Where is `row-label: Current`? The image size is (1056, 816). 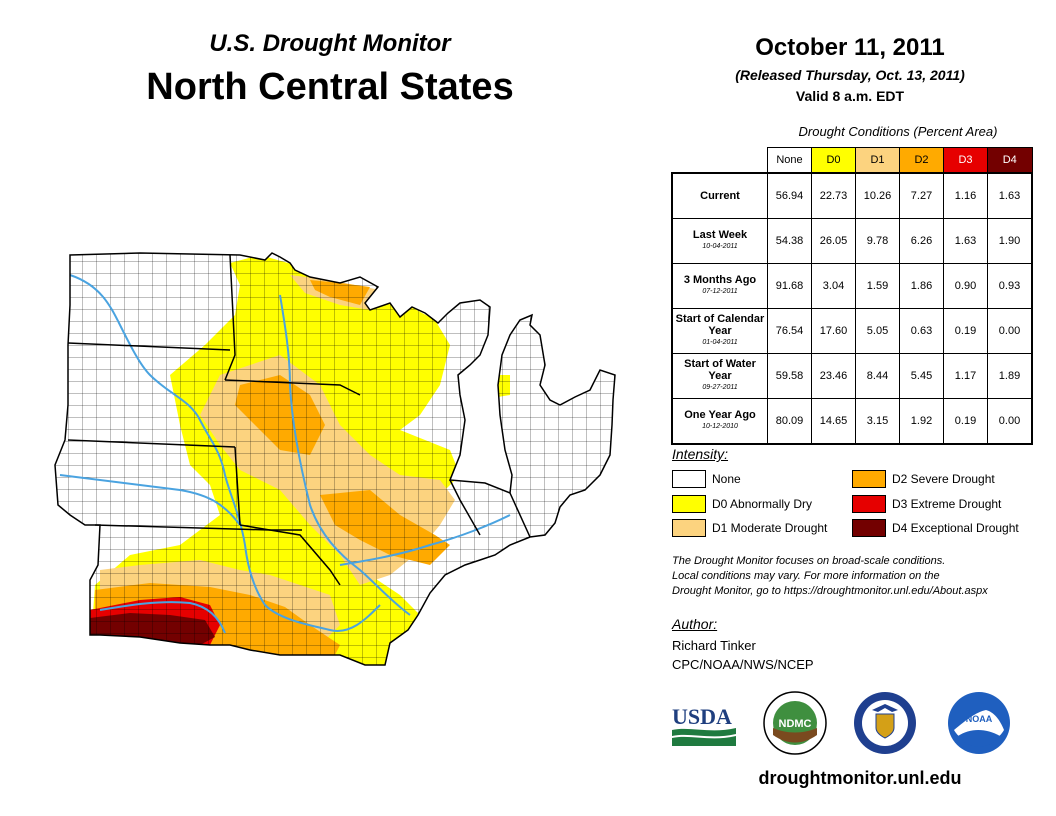 row-label: Current is located at coordinates (719, 195).